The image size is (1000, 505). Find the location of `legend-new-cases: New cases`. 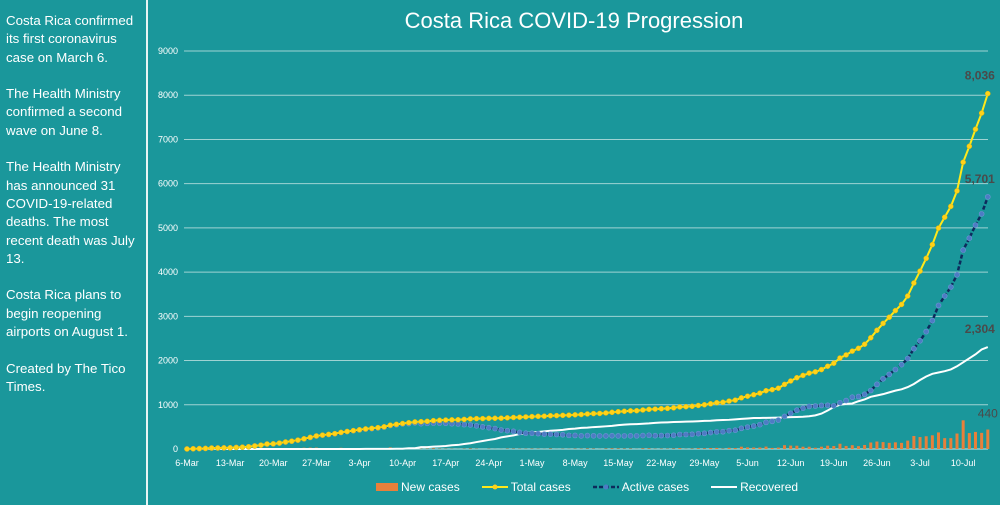

legend-new-cases: New cases is located at coordinates (418, 487).